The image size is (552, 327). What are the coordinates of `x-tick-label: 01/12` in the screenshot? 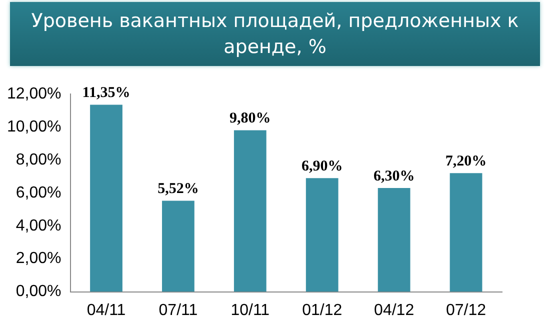 It's located at (322, 310).